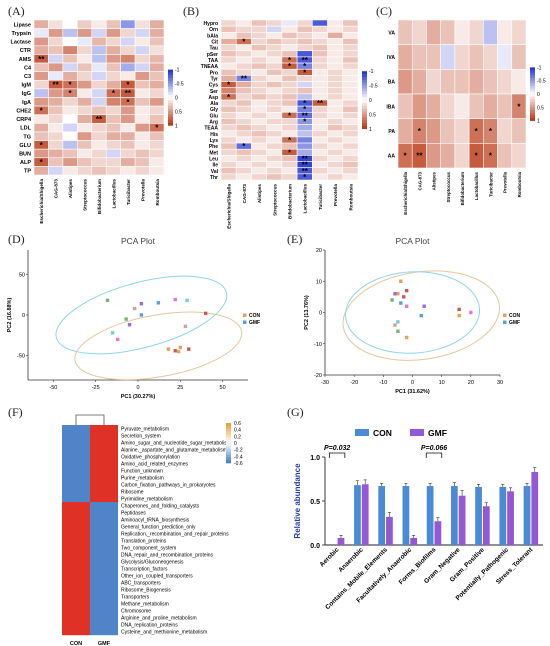  I want to click on panel-label-b: (B), so click(191, 11).